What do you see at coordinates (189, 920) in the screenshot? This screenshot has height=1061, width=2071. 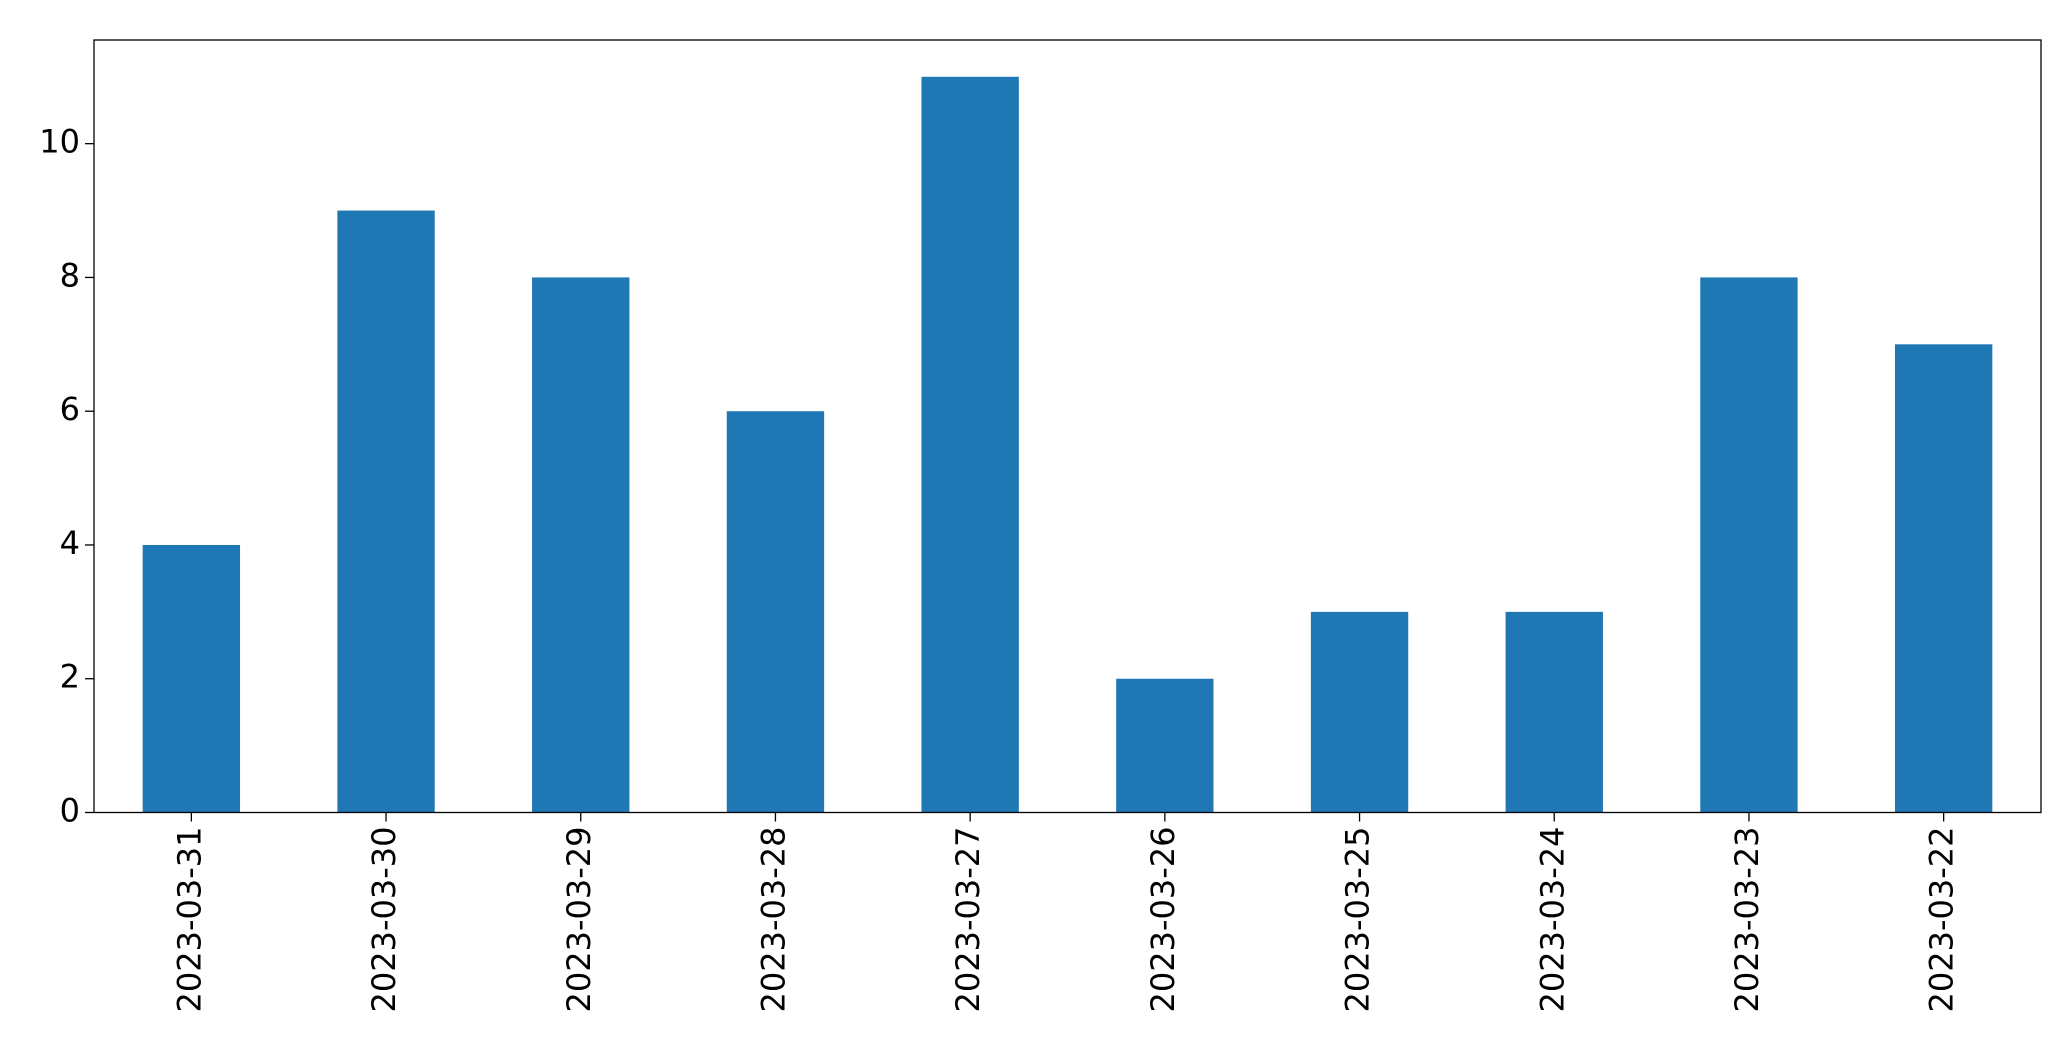 I see `x-tick-label: 2023-03-31` at bounding box center [189, 920].